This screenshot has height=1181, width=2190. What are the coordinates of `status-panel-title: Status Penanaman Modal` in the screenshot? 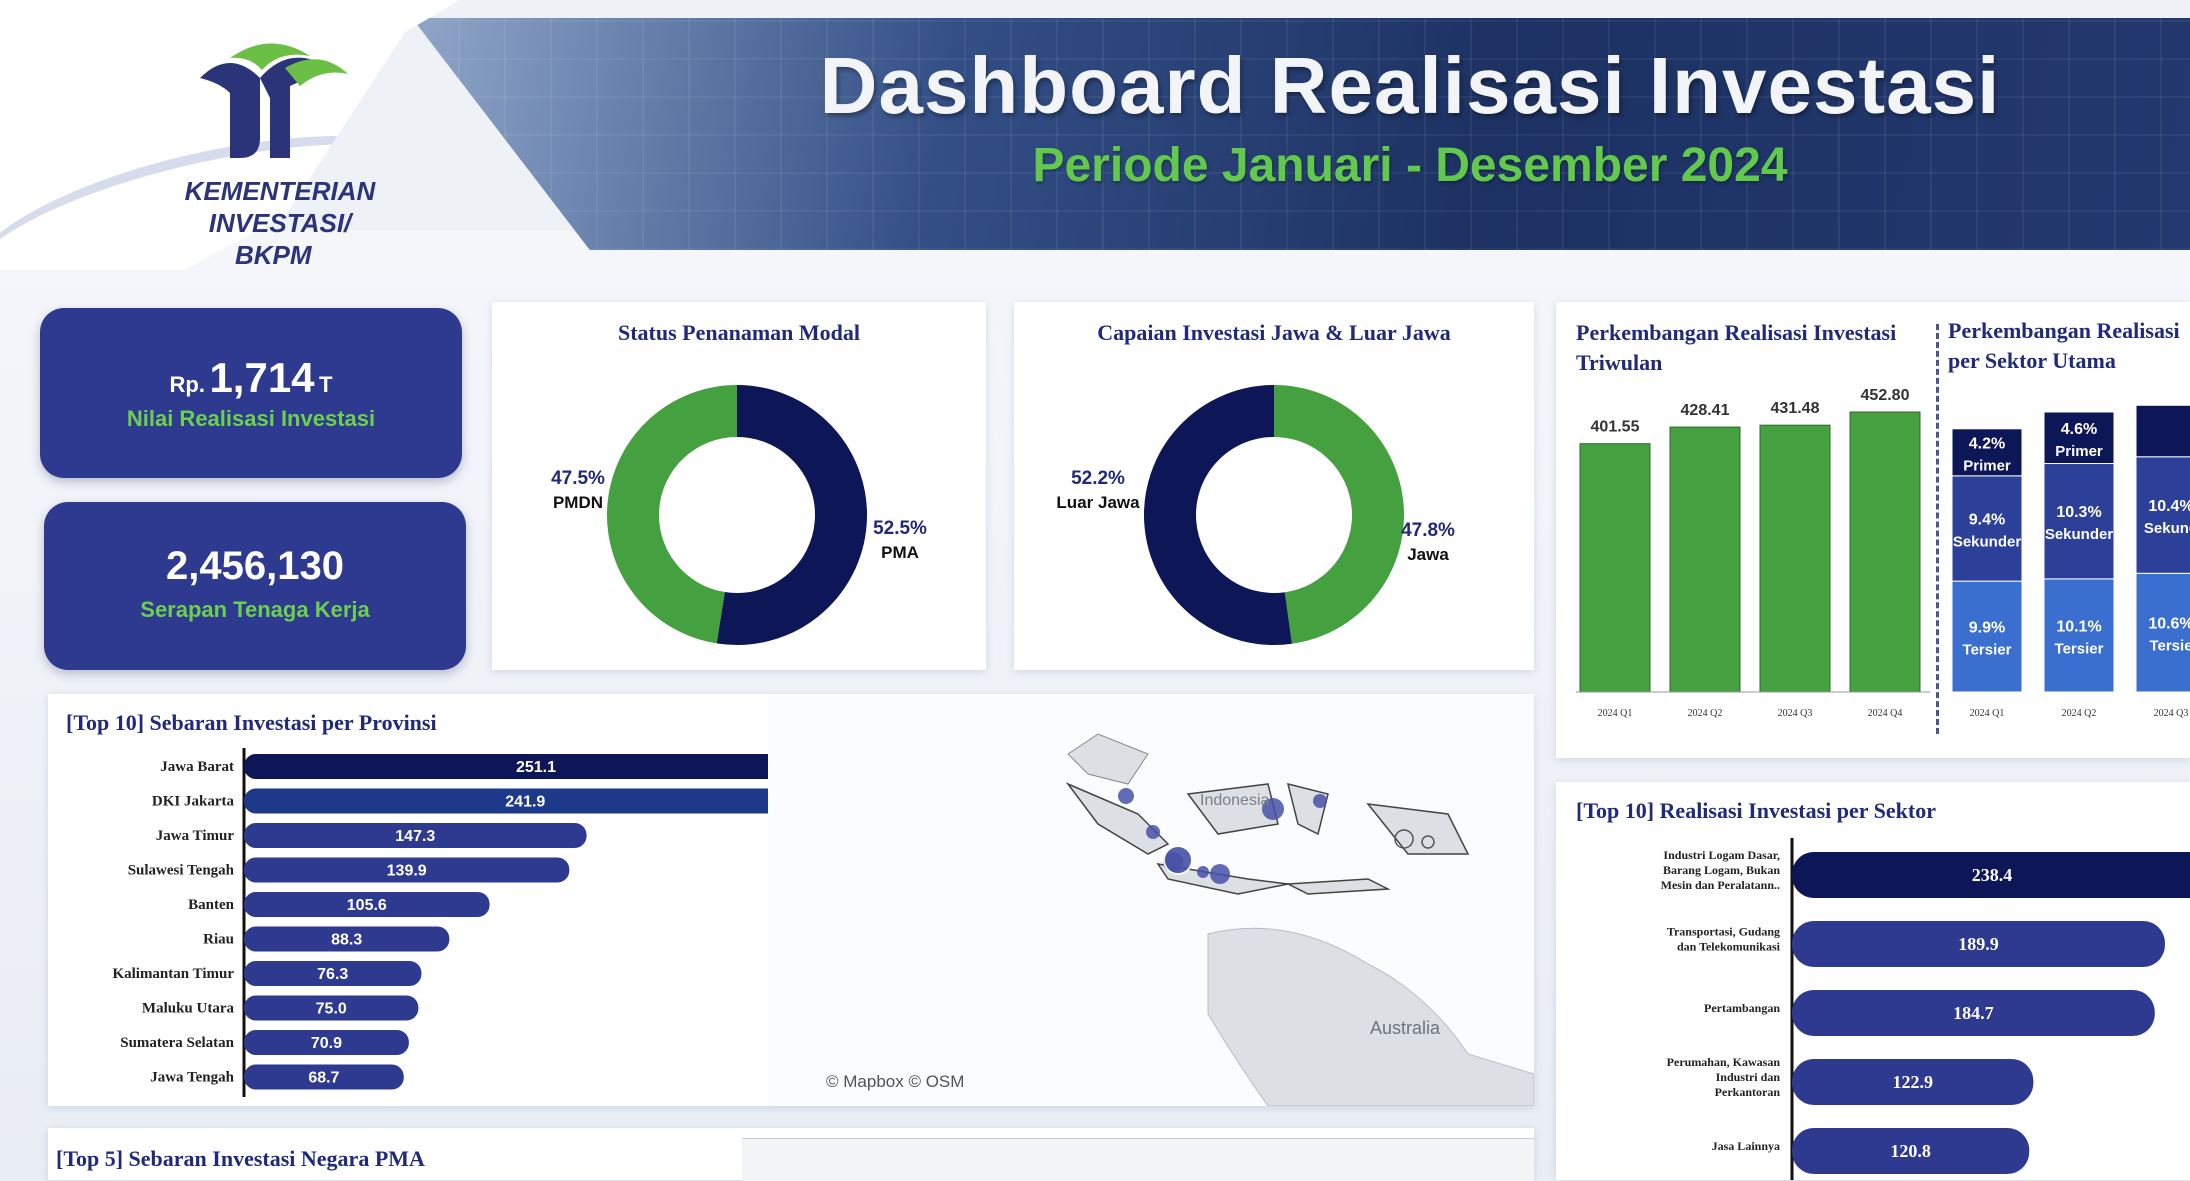 It's located at (739, 332).